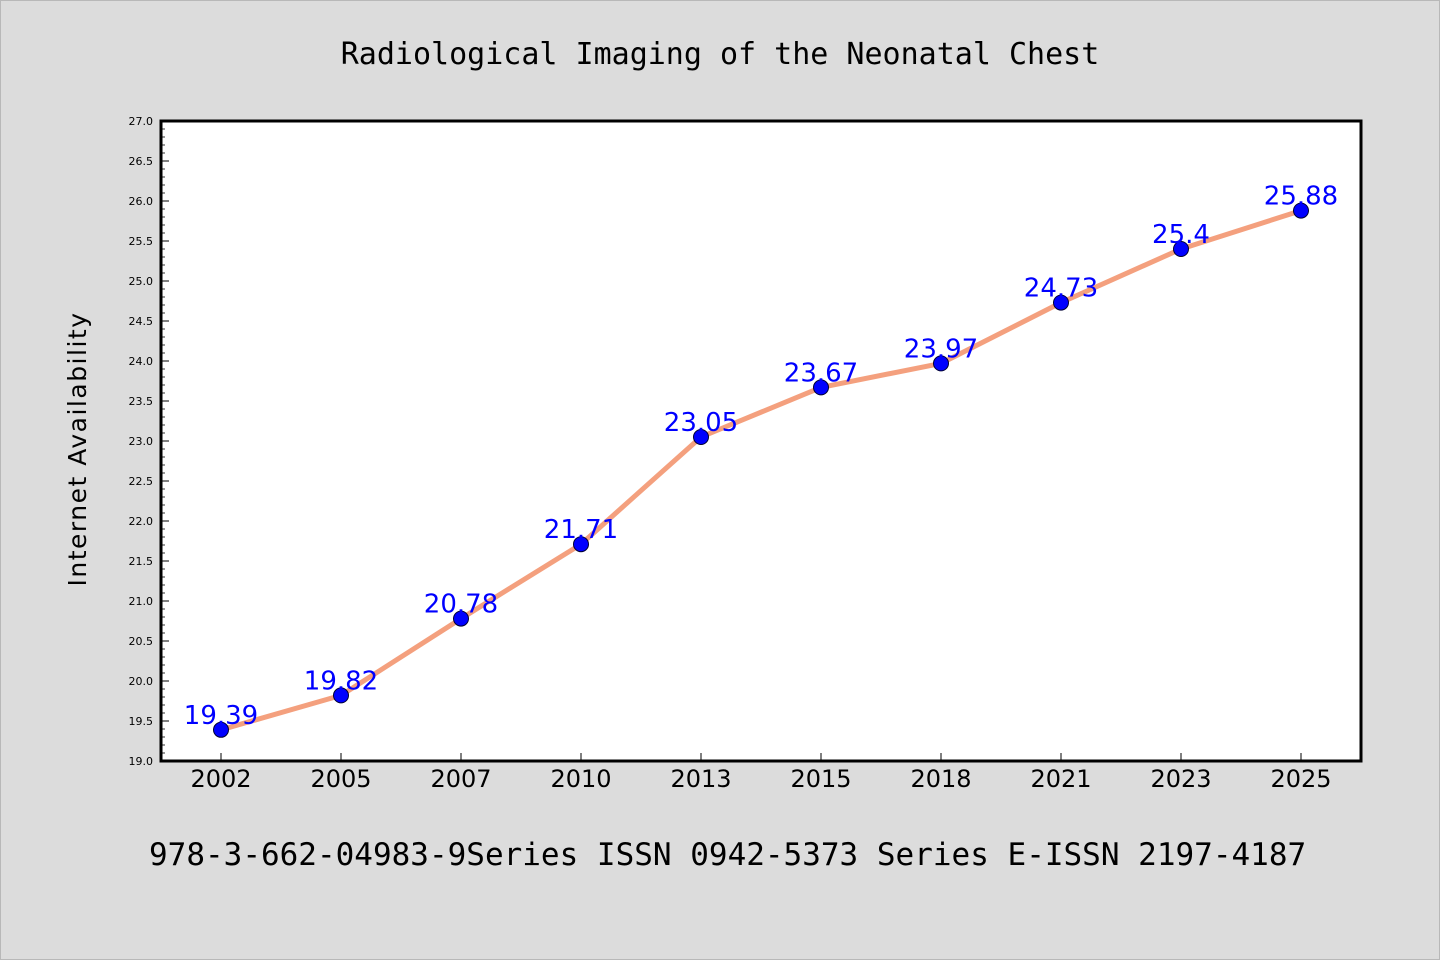 This screenshot has height=960, width=1440. Describe the element at coordinates (141, 281) in the screenshot. I see `y-tick-label: 25.0` at that location.